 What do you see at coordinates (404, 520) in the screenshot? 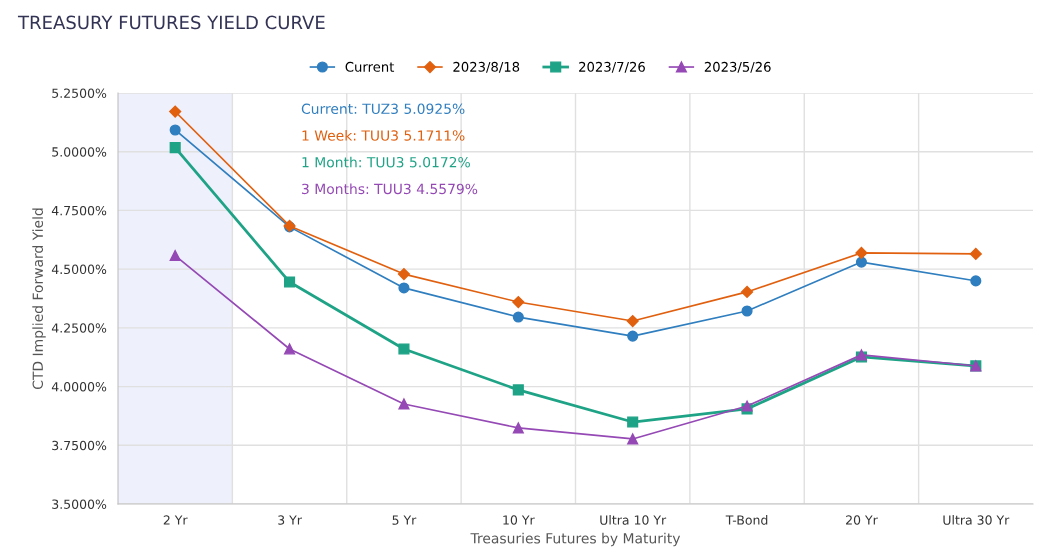
I see `x-tick-label: 5 Yr` at bounding box center [404, 520].